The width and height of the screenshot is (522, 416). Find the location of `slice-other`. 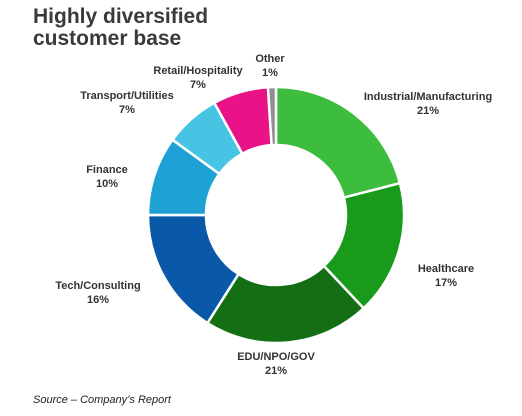

slice-other is located at coordinates (272, 116).